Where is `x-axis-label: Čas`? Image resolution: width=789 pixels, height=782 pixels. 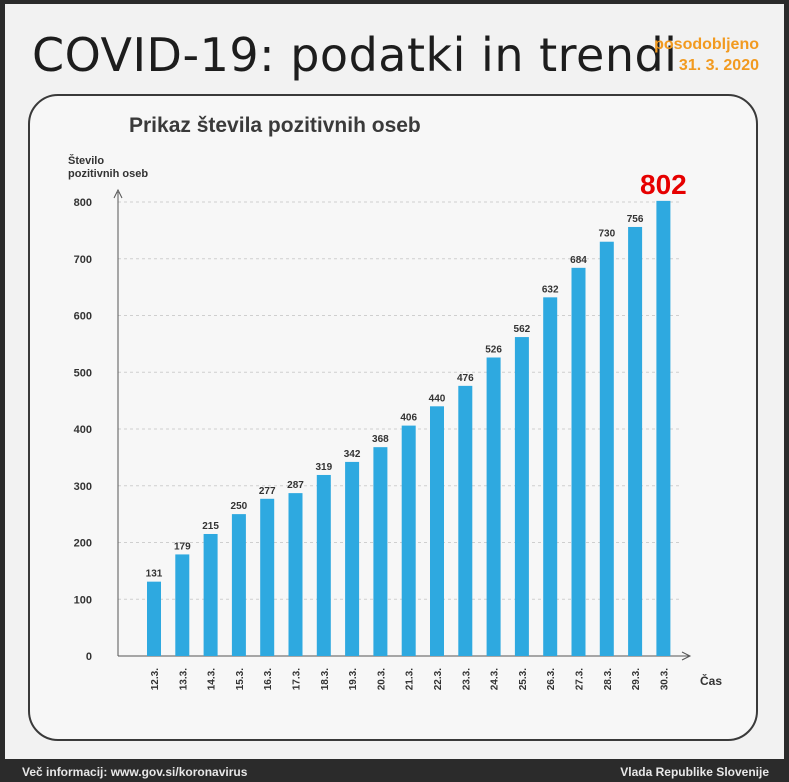
x-axis-label: Čas is located at coordinates (711, 680).